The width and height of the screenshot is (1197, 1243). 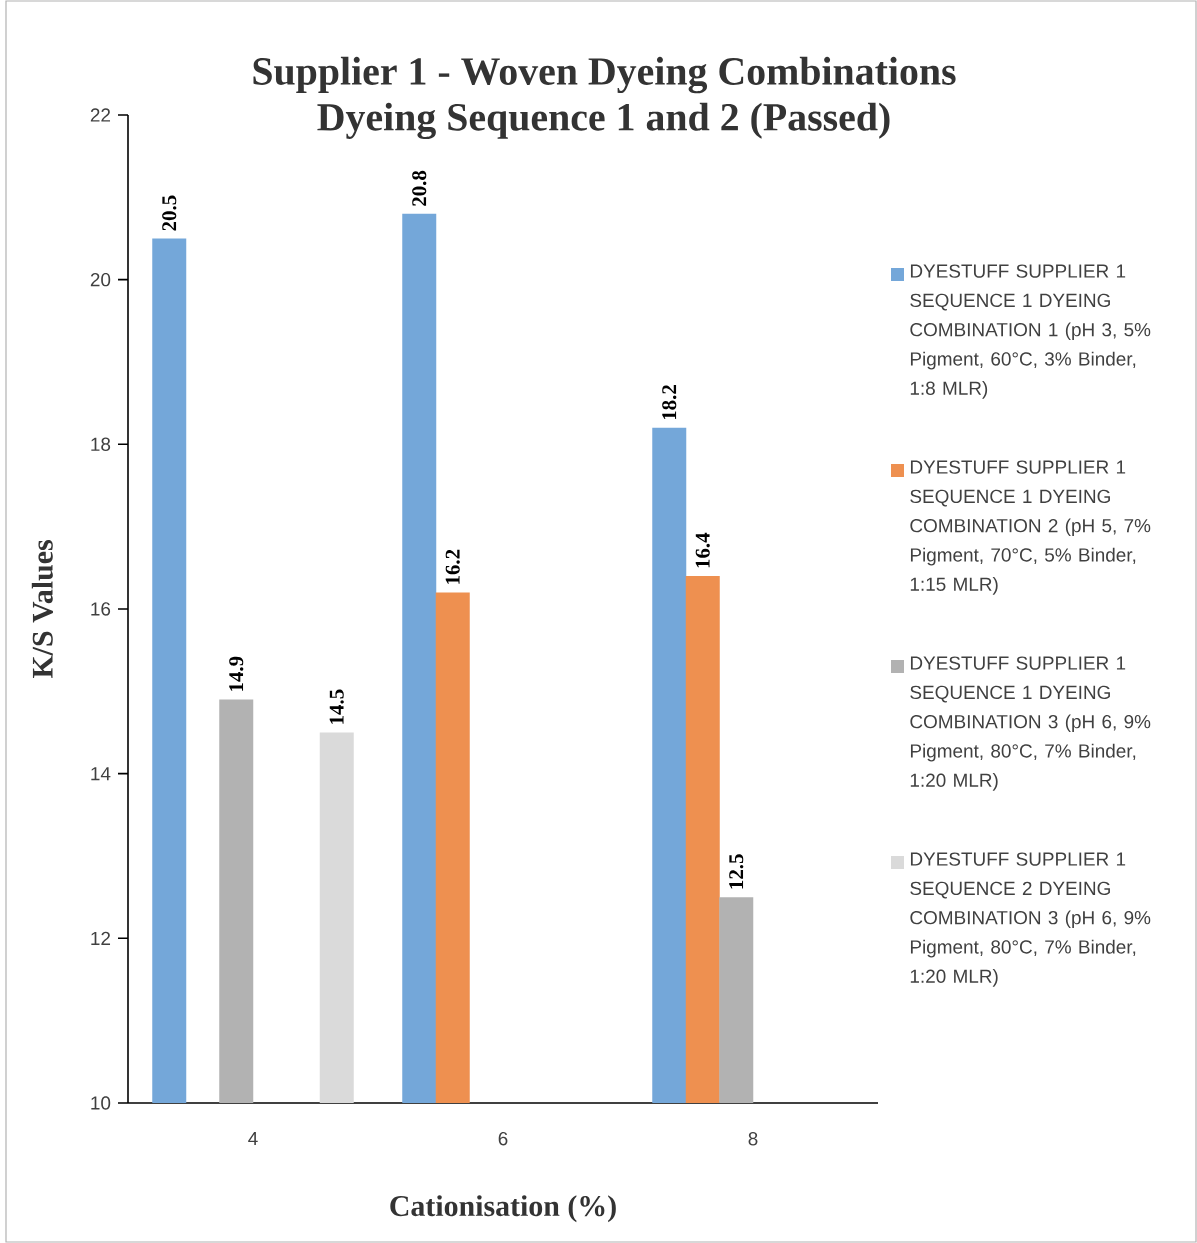 I want to click on data-label: 16.2, so click(x=452, y=566).